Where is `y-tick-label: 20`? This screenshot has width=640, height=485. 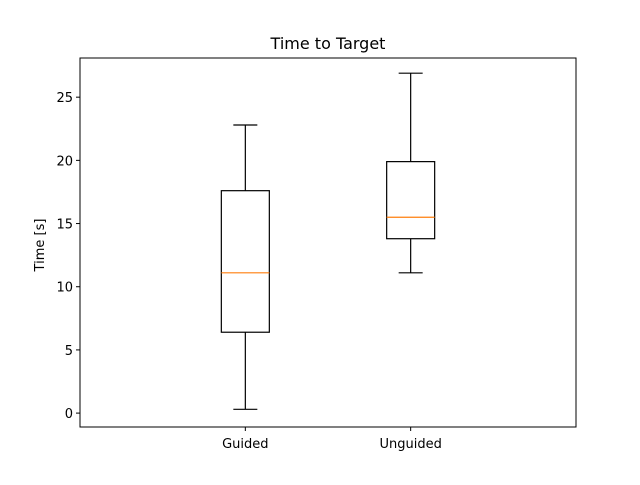
y-tick-label: 20 is located at coordinates (64, 161).